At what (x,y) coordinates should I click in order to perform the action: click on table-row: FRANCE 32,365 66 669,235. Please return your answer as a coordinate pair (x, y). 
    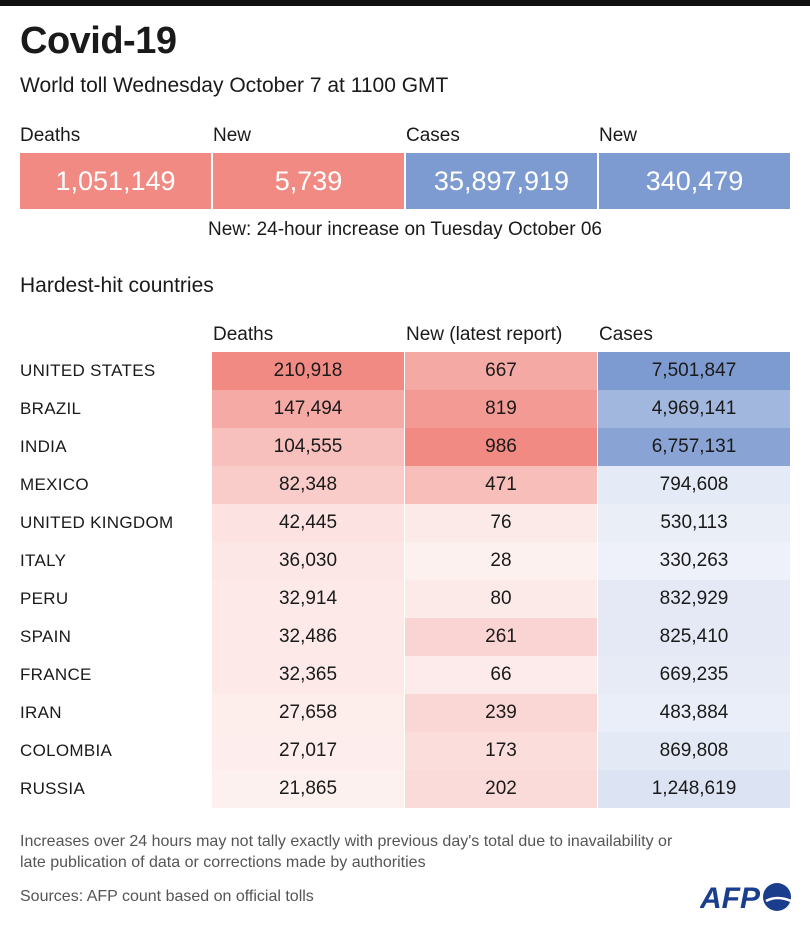
    Looking at the image, I should click on (405, 675).